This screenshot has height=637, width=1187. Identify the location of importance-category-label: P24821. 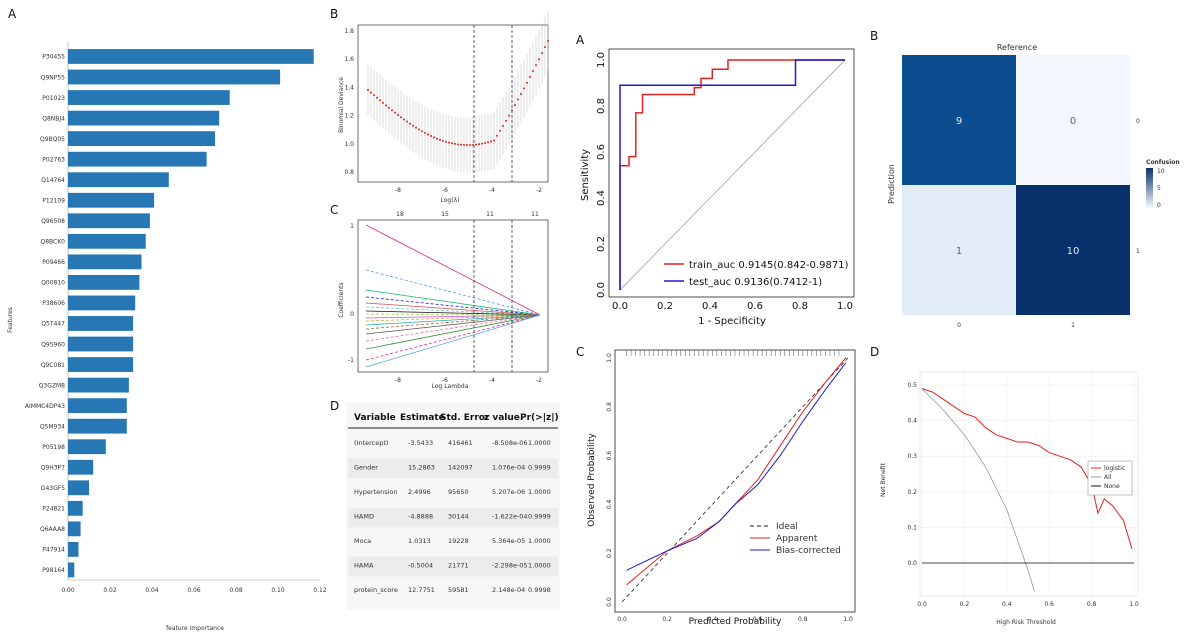
(53, 509).